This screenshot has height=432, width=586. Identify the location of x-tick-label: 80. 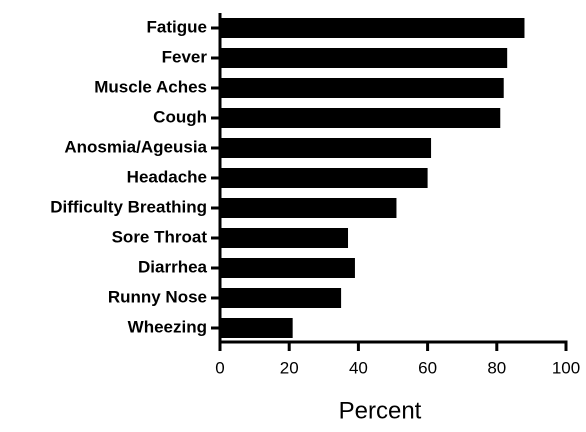
(496, 367).